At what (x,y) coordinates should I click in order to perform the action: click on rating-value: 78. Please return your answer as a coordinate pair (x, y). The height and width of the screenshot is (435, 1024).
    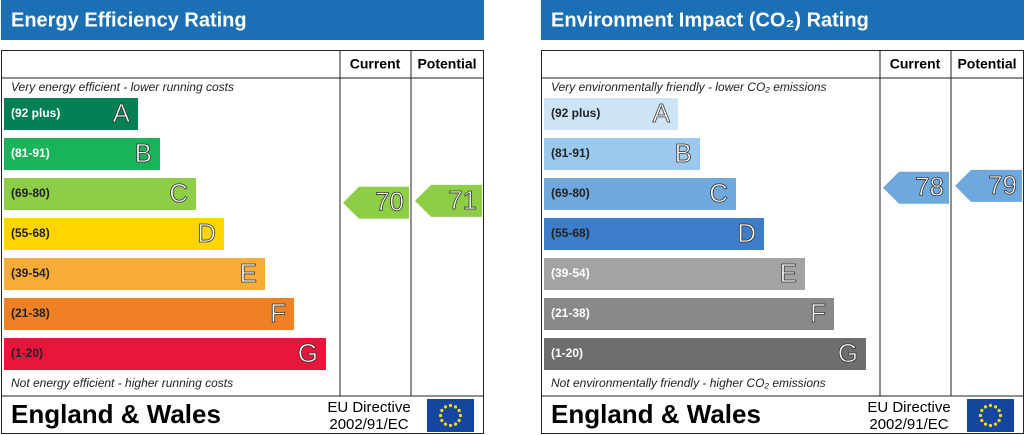
    Looking at the image, I should click on (929, 187).